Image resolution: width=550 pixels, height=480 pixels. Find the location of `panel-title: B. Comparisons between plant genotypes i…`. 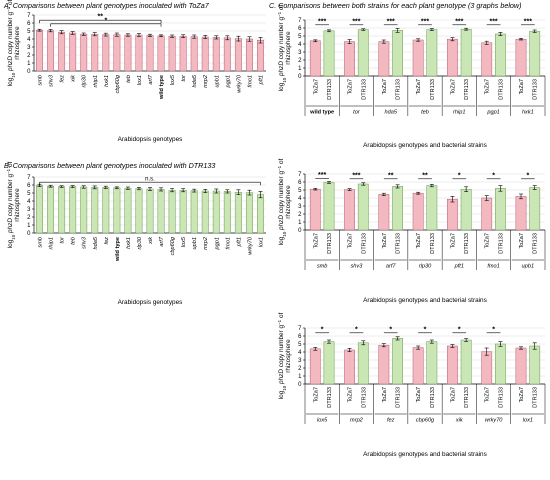

panel-title: B. Comparisons between plant genotypes i… is located at coordinates (109, 165).